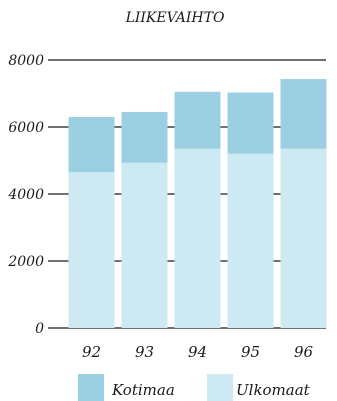 The width and height of the screenshot is (337, 401). What do you see at coordinates (26, 128) in the screenshot?
I see `y-tick-label: 6000` at bounding box center [26, 128].